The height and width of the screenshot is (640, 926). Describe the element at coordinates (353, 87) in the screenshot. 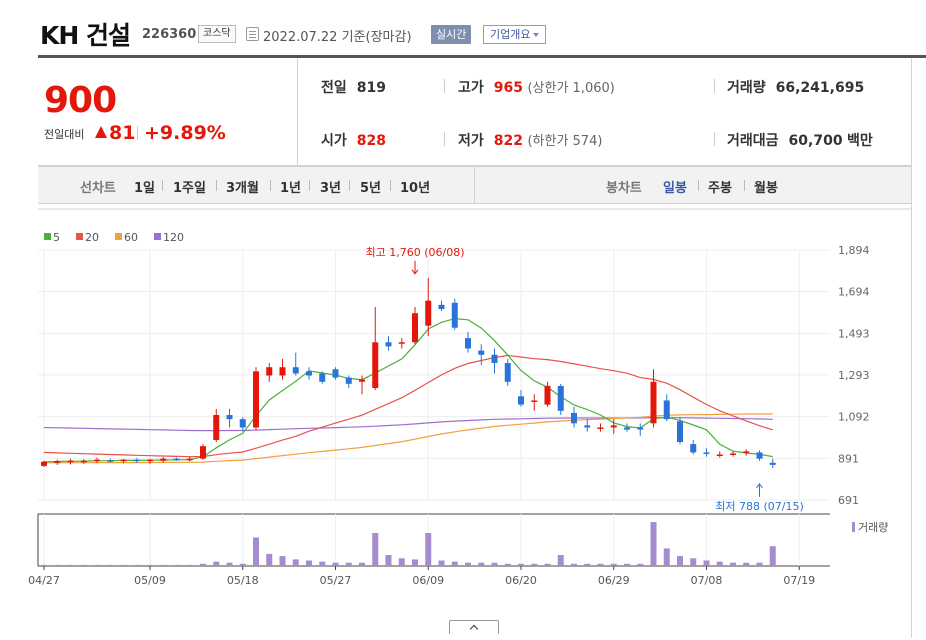

I see `prev-close-cell: 전일 819` at that location.